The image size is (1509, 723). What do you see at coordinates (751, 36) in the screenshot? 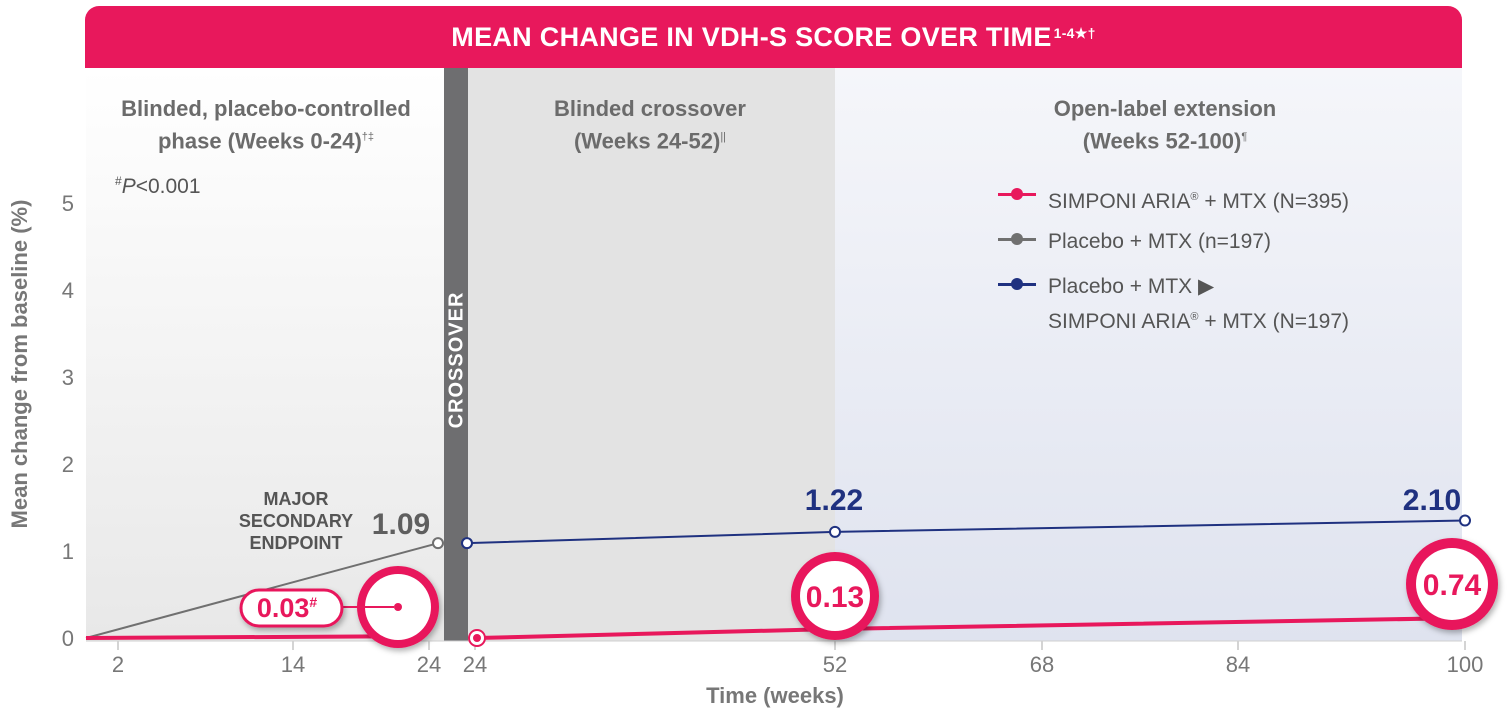
I see `chart-title-text: MEAN CHANGE IN VDH-S SCORE OVER TIME` at bounding box center [751, 36].